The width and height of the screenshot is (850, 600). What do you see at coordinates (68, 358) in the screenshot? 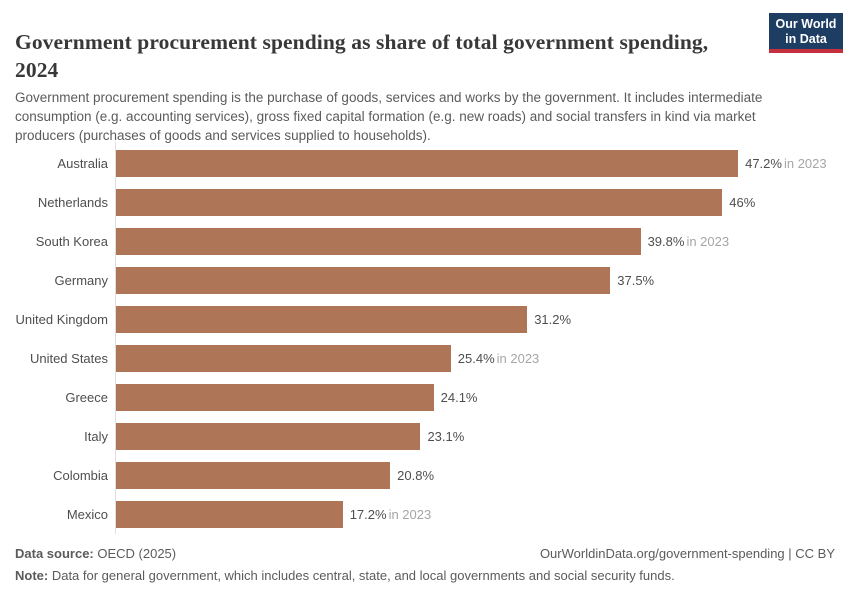
I see `country-label: United States` at bounding box center [68, 358].